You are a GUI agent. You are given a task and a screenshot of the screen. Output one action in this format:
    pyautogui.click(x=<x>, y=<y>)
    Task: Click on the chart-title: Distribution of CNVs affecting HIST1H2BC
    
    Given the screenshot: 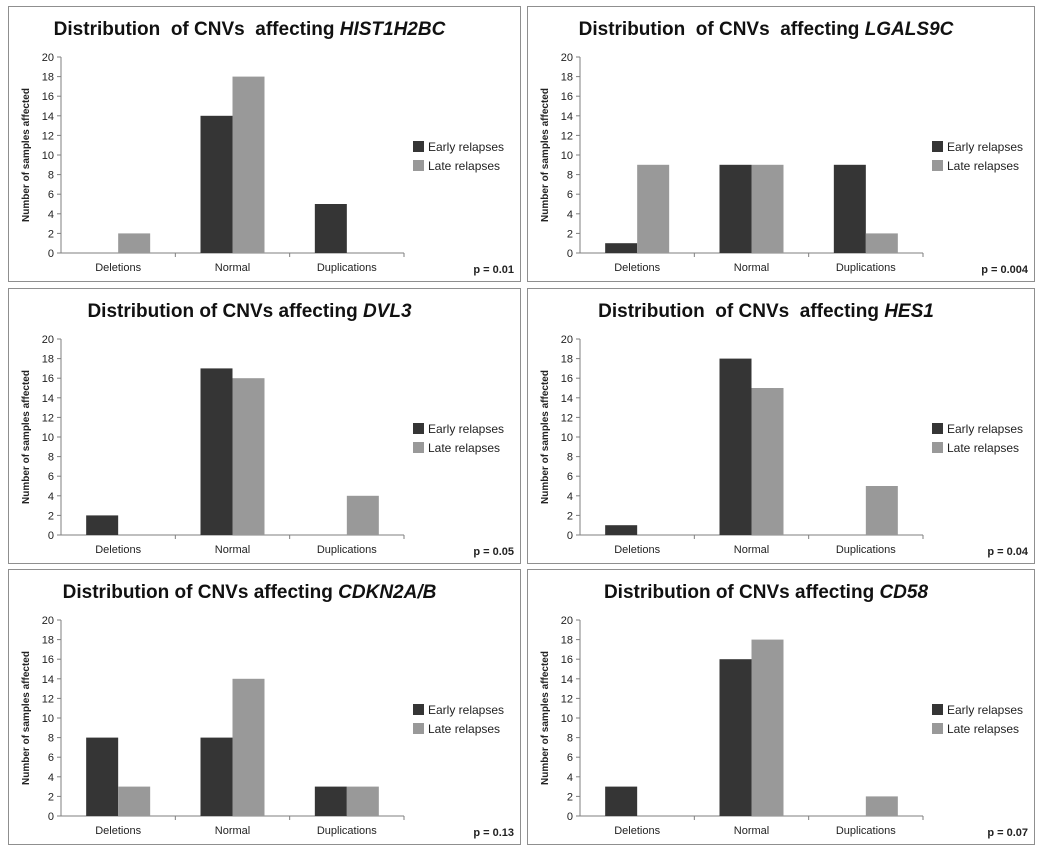 What is the action you would take?
    pyautogui.click(x=250, y=29)
    